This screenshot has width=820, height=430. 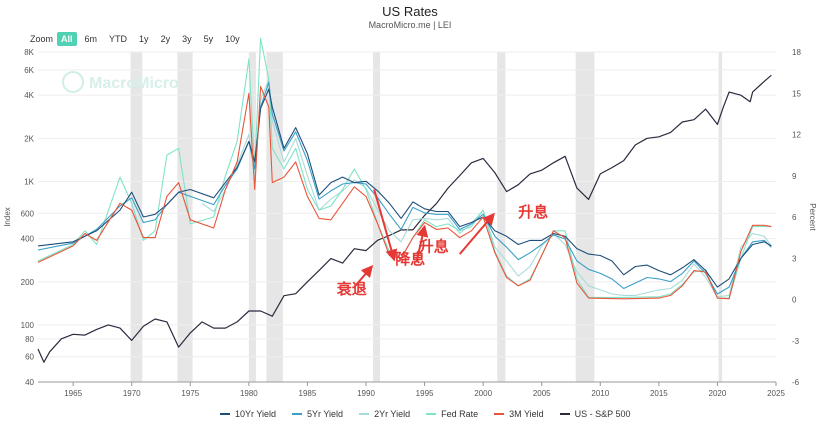 What do you see at coordinates (812, 217) in the screenshot?
I see `right-axis-label: Percent` at bounding box center [812, 217].